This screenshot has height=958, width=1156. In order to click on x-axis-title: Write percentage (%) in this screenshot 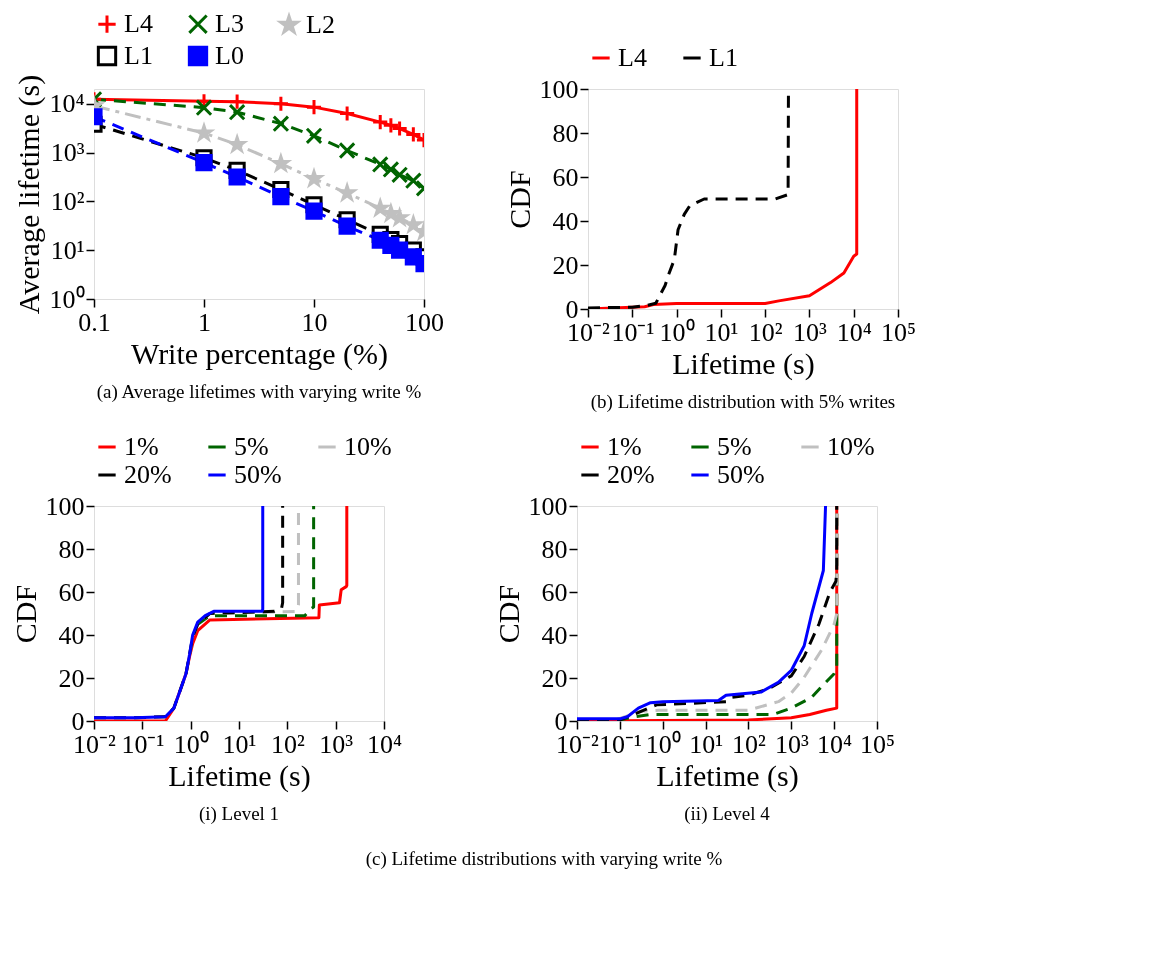, I will do `click(259, 353)`.